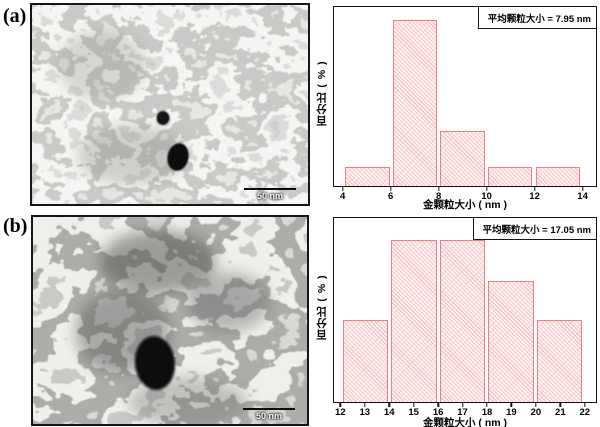  What do you see at coordinates (365, 412) in the screenshot?
I see `x-tick-label: 13` at bounding box center [365, 412].